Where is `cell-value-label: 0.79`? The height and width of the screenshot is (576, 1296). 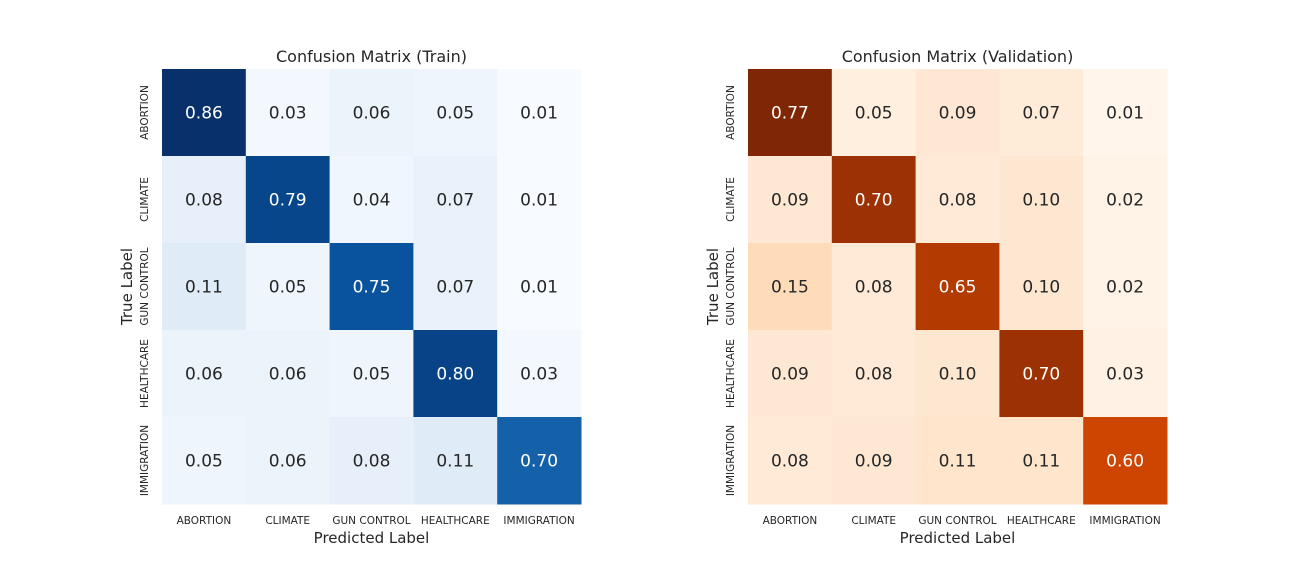 cell-value-label: 0.79 is located at coordinates (288, 201).